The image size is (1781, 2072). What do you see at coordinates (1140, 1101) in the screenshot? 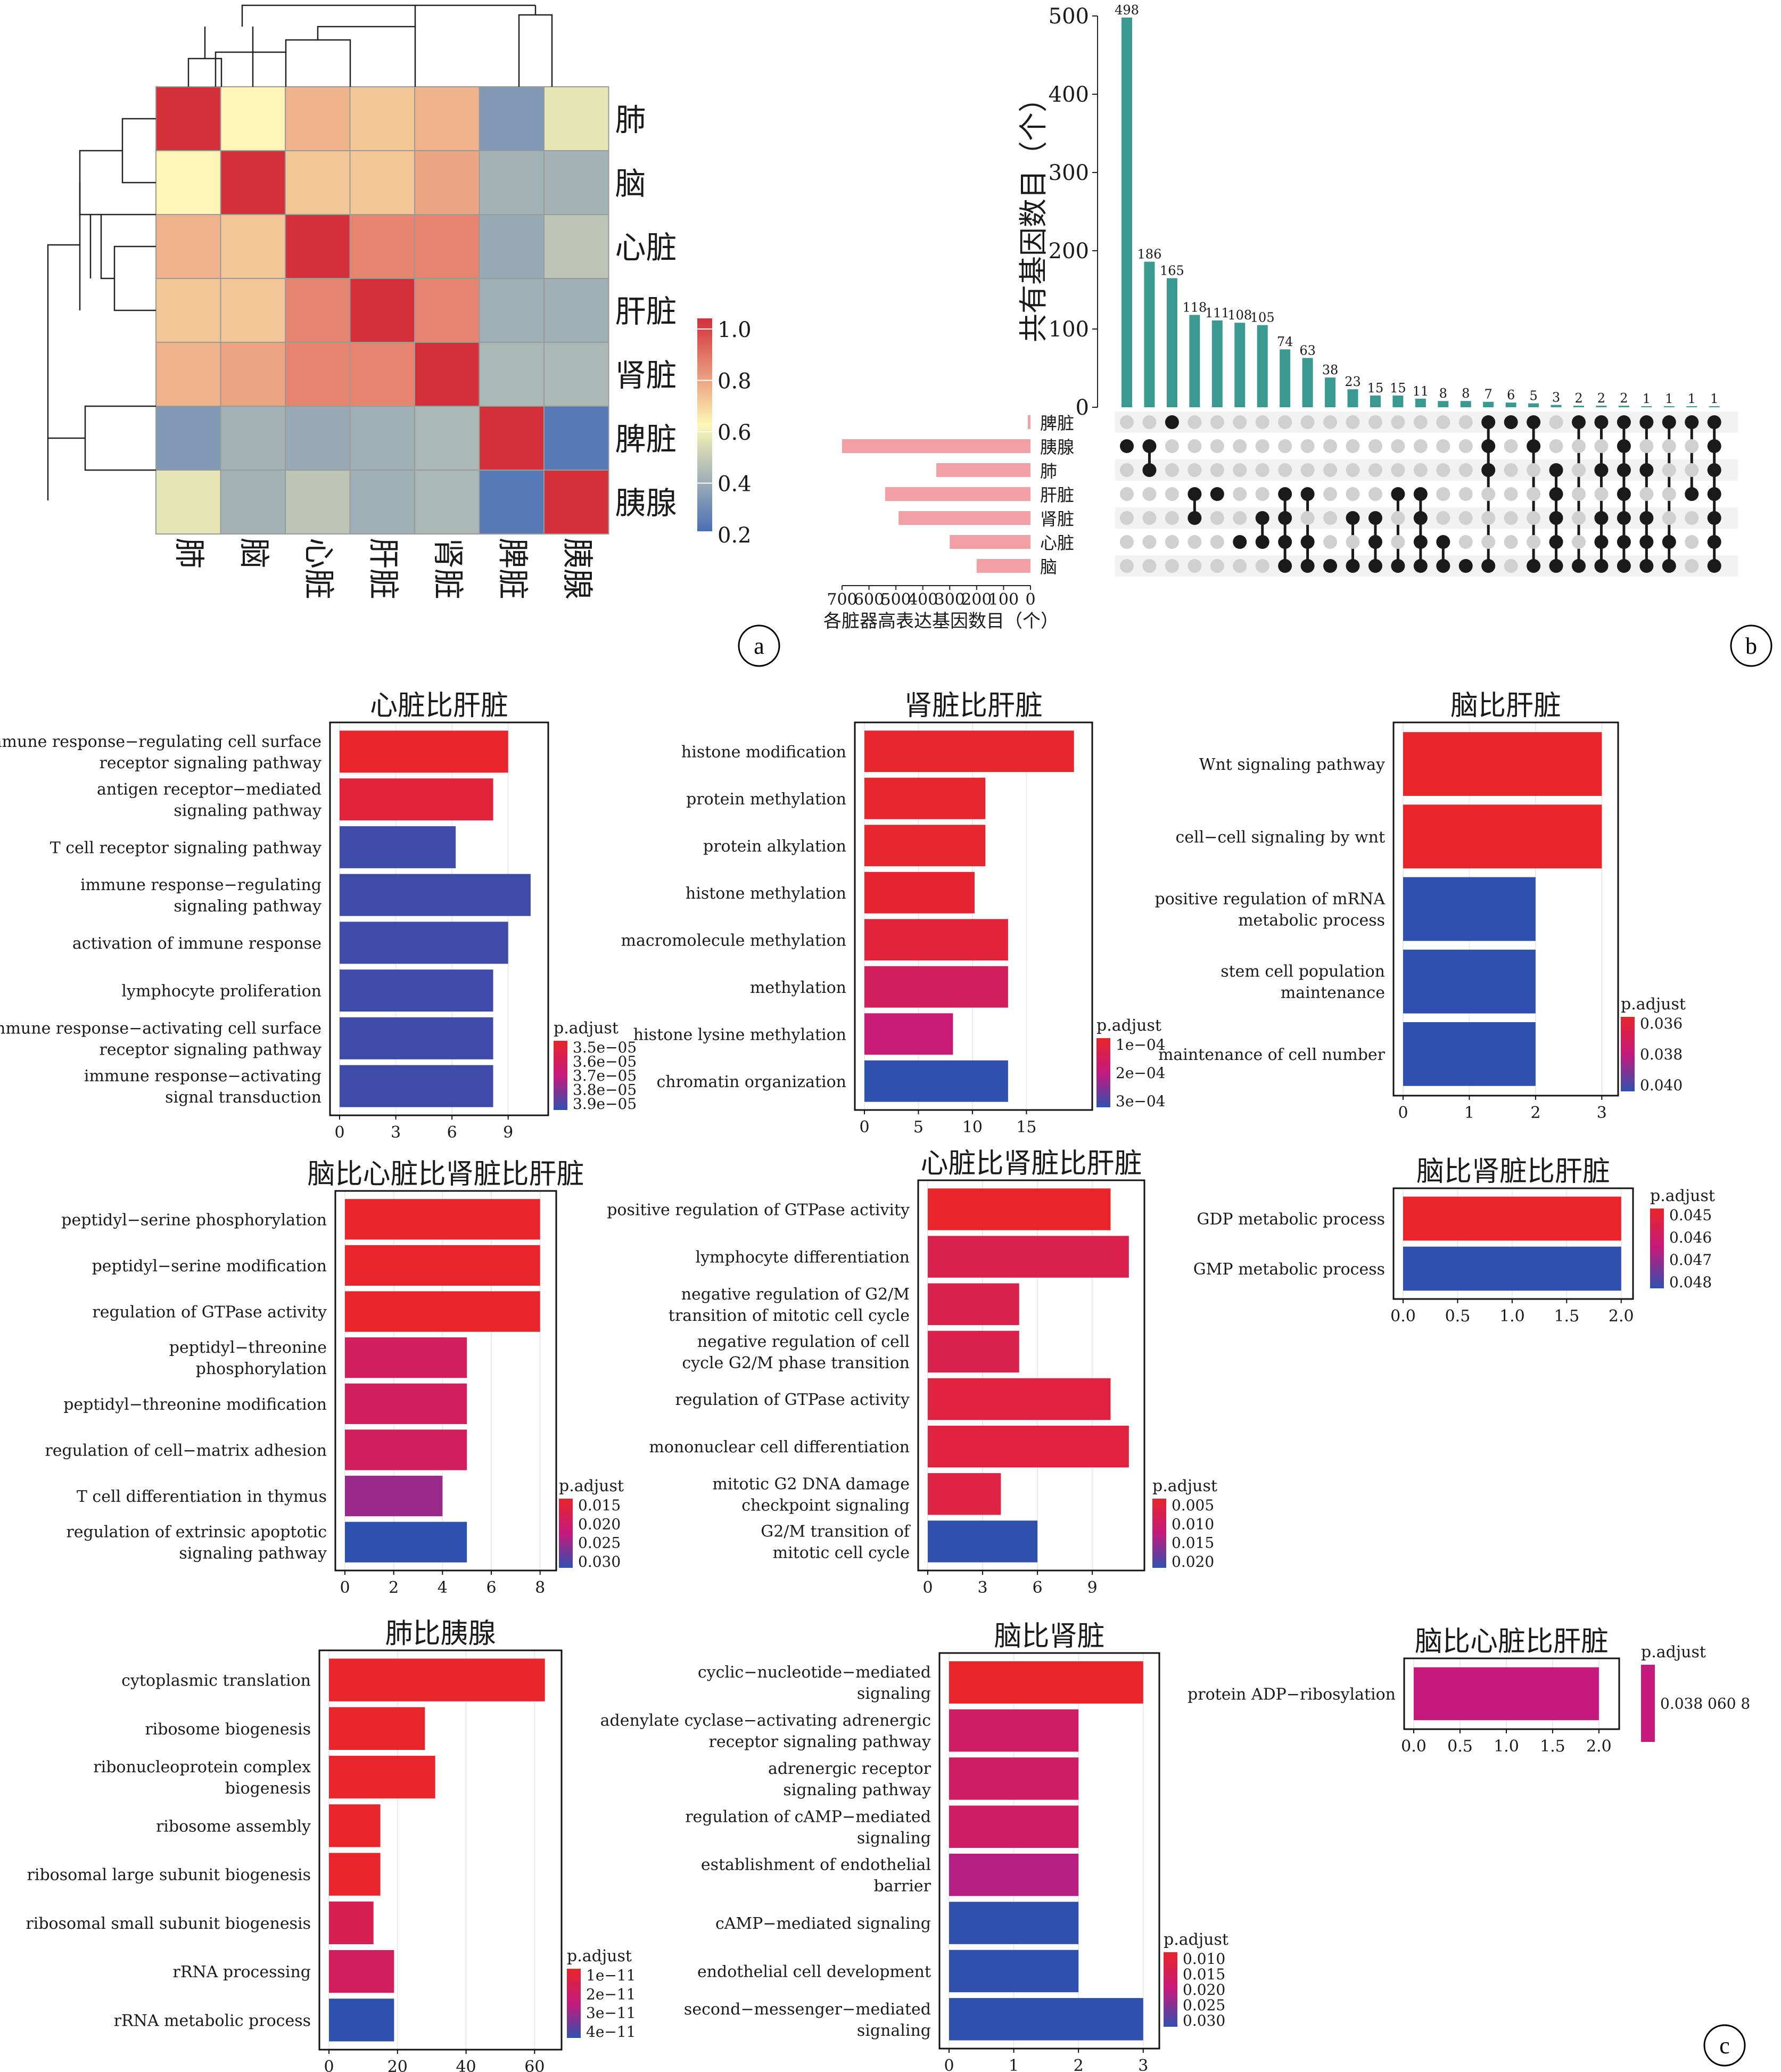
I see `go-legend-tick-label: 3e−04` at bounding box center [1140, 1101].